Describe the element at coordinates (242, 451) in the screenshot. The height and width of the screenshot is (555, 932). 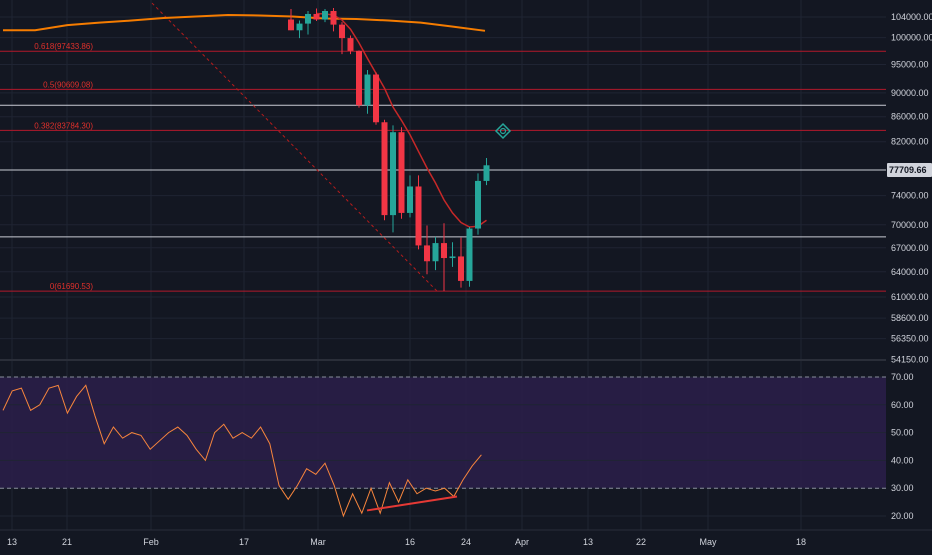
I see `rsi-line` at that location.